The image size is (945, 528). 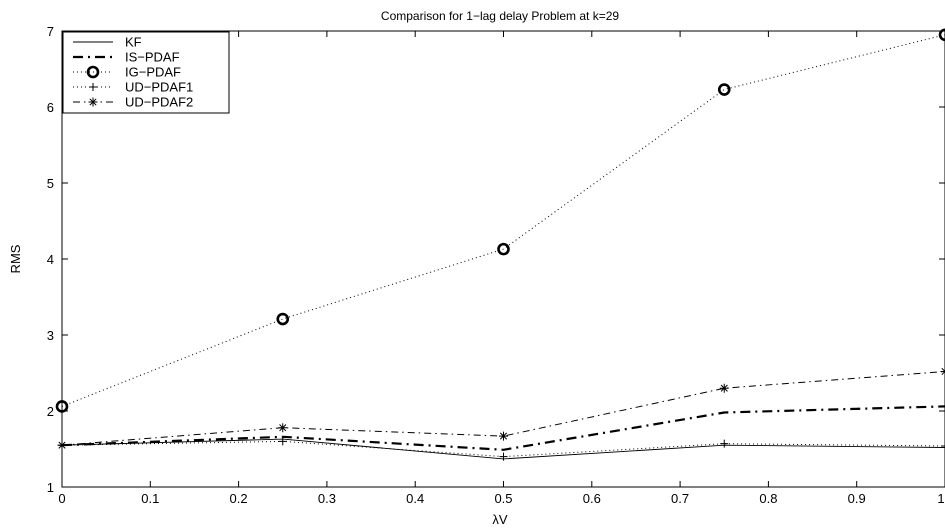 I want to click on x-tick-label: 0.2, so click(x=239, y=498).